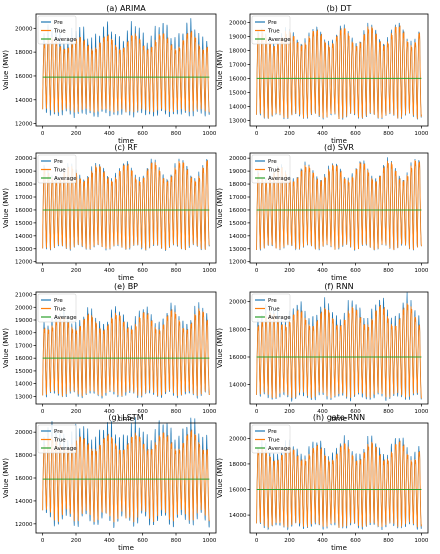  What do you see at coordinates (126, 286) in the screenshot?
I see `panel-title: (e) BP` at bounding box center [126, 286].